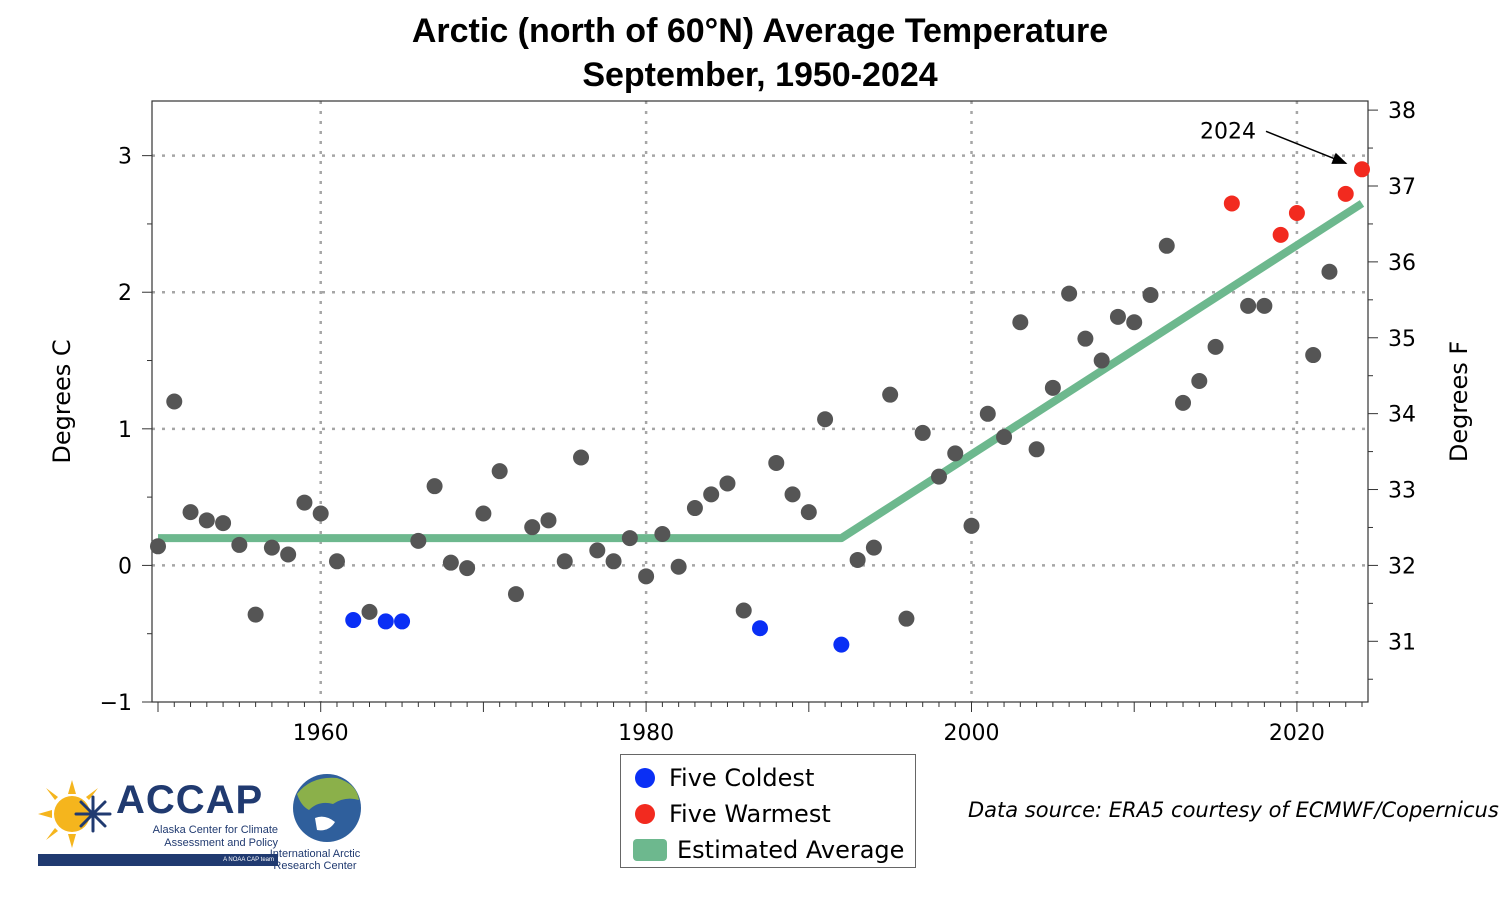 This screenshot has height=900, width=1500. I want to click on globe-icon, so click(327, 808).